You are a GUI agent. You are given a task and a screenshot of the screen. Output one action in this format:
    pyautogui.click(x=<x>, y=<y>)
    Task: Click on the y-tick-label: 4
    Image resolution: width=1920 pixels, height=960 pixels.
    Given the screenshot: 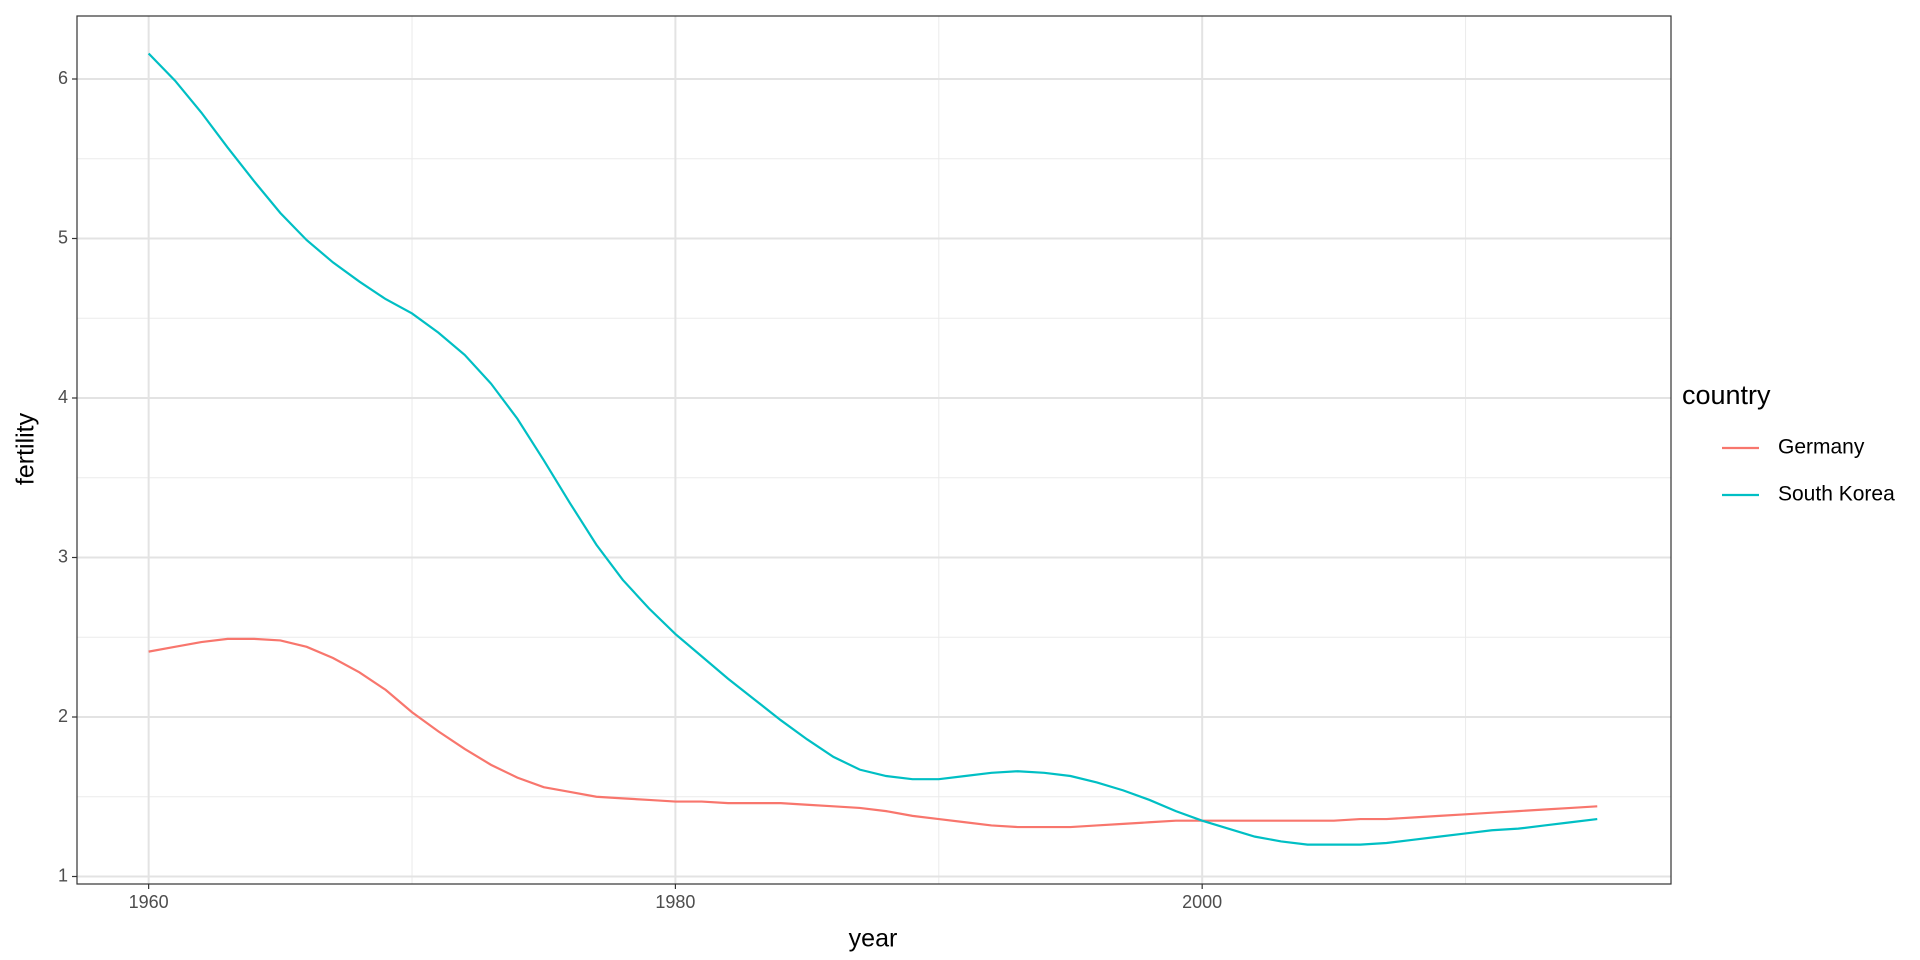 What is the action you would take?
    pyautogui.click(x=63, y=397)
    